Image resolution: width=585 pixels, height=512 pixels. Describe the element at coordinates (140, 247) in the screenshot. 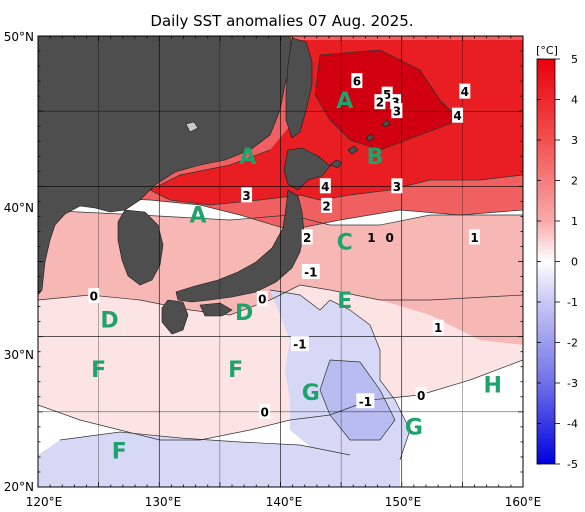

I see `land-korea` at that location.